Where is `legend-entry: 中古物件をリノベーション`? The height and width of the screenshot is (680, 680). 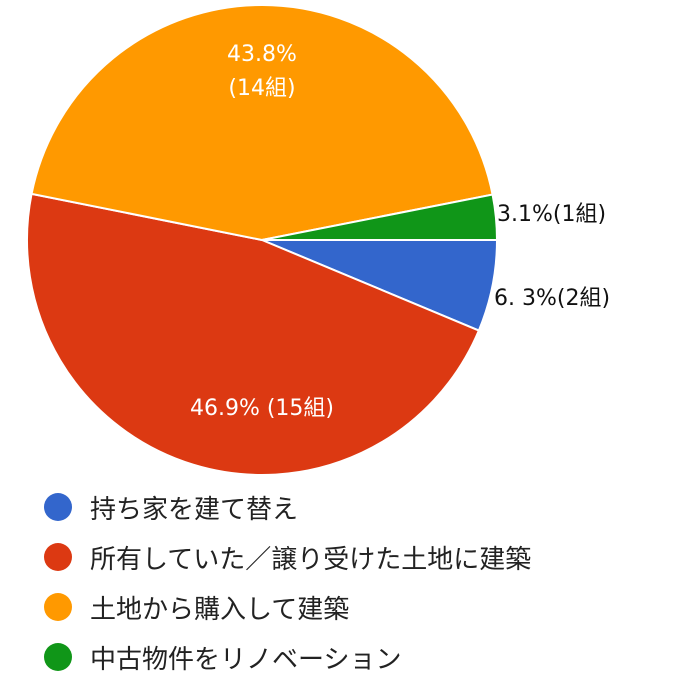 legend-entry: 中古物件をリノベーション is located at coordinates (222, 657).